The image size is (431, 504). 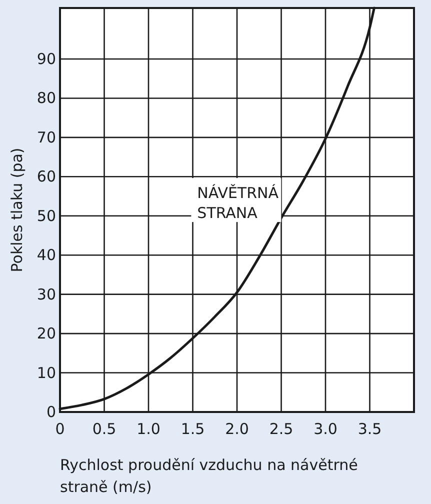 I want to click on y-tick-label: 30, so click(x=46, y=294).